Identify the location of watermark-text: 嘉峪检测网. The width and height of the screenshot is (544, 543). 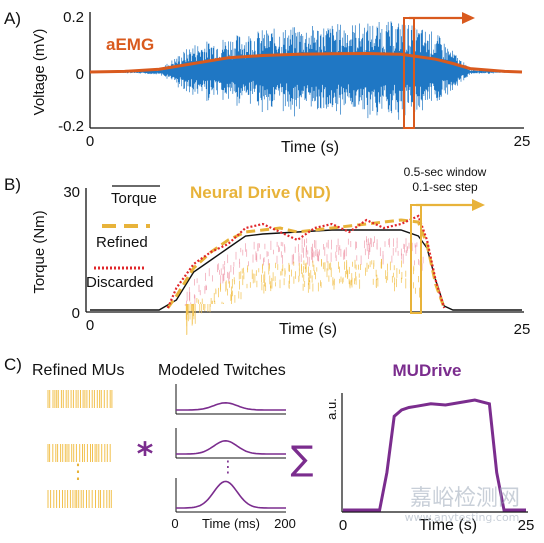
(465, 498).